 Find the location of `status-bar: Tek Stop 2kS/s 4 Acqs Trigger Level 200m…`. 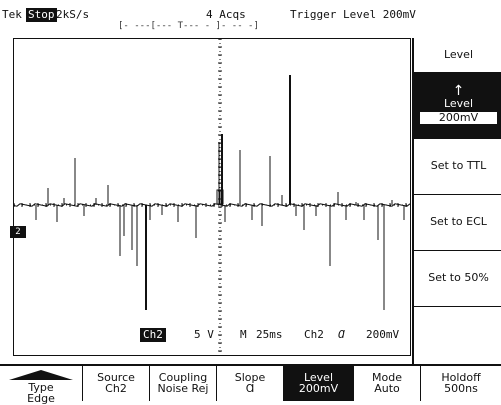

status-bar: Tek Stop 2kS/s 4 Acqs Trigger Level 200m… is located at coordinates (208, 15).